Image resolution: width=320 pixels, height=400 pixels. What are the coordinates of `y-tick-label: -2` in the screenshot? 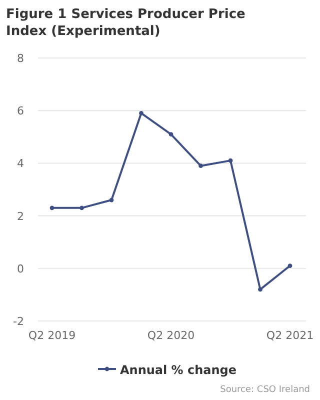 It's located at (18, 321).